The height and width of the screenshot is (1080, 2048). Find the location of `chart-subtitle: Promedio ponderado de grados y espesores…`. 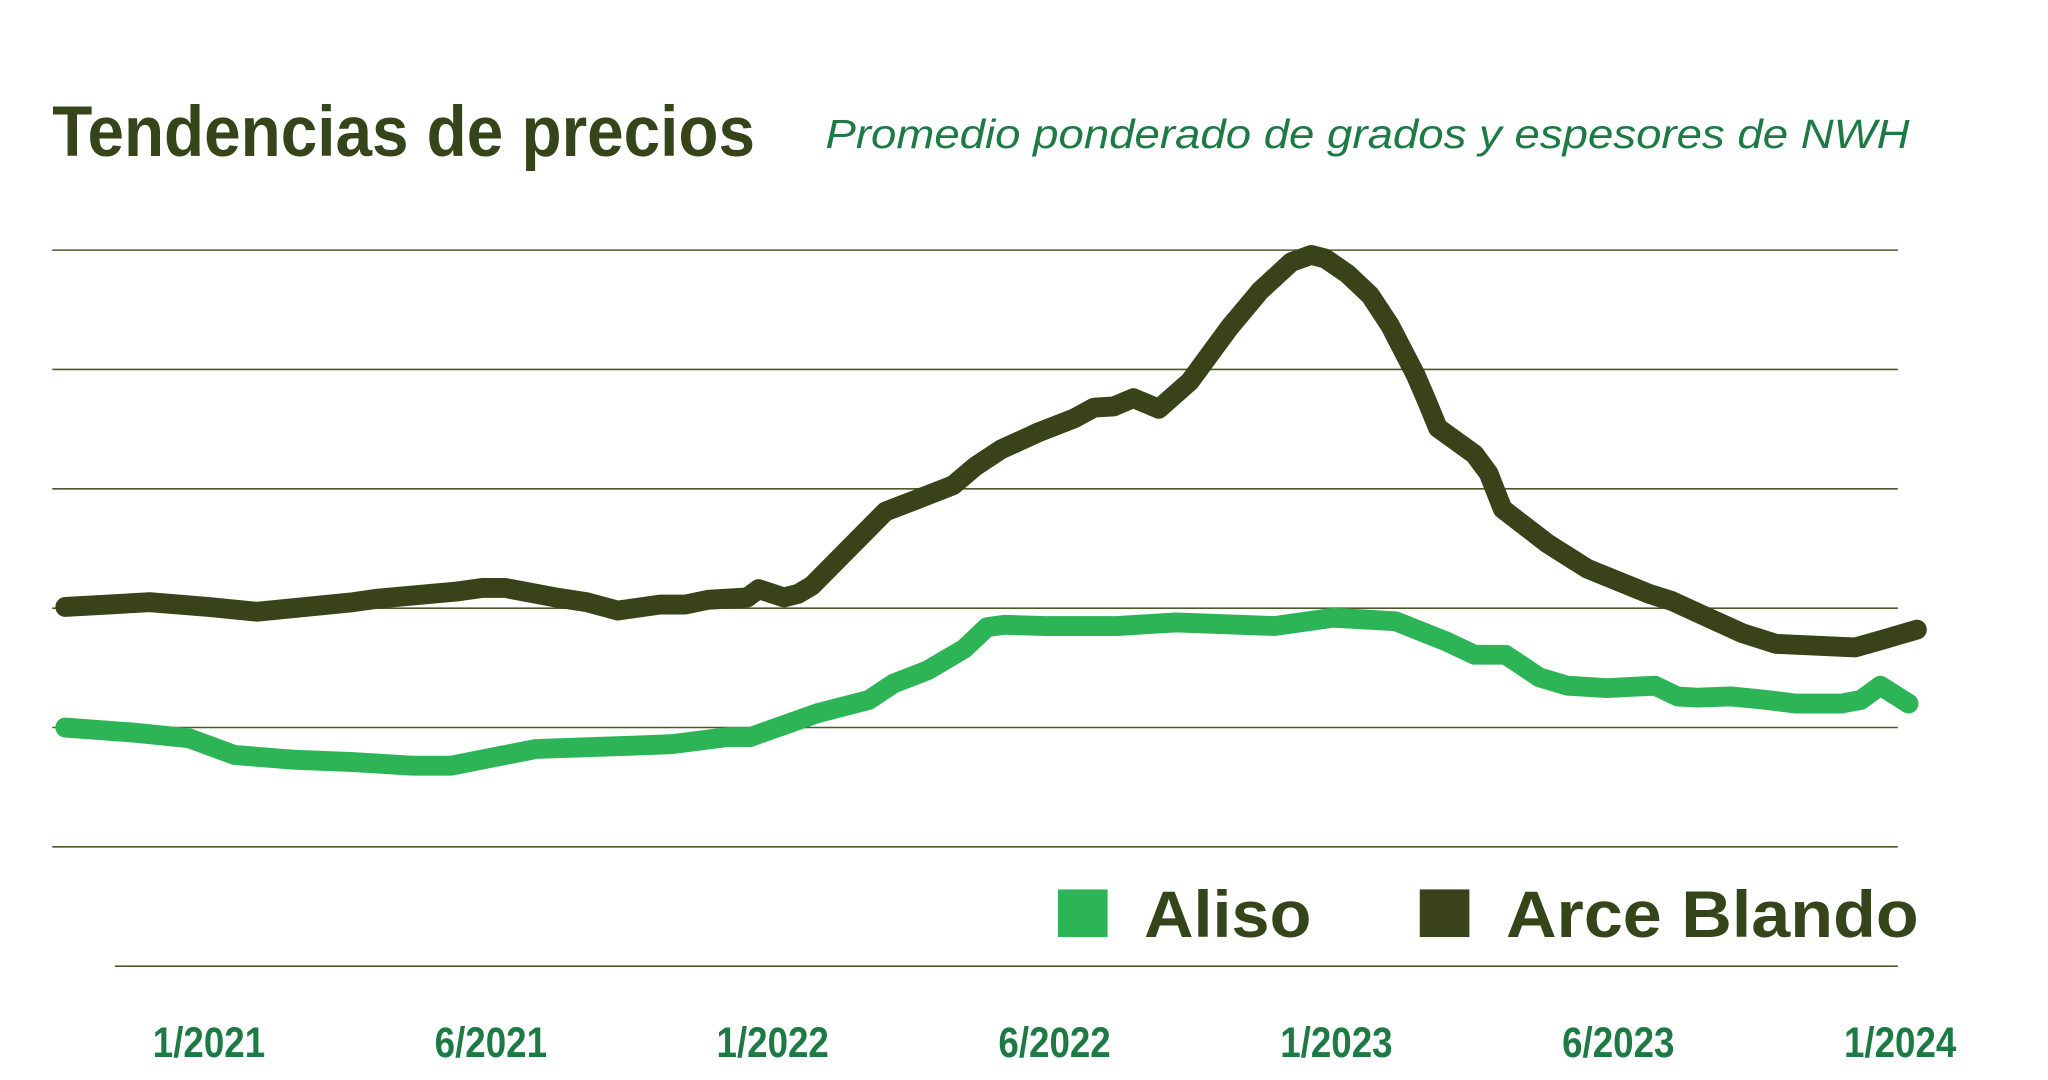

chart-subtitle: Promedio ponderado de grados y espesores… is located at coordinates (1367, 134).